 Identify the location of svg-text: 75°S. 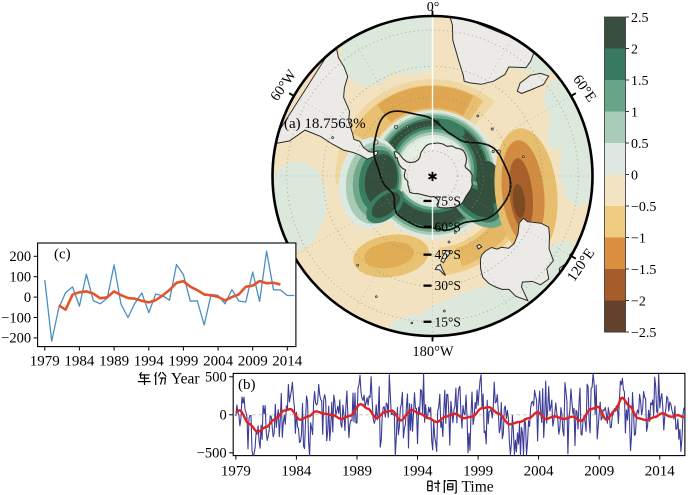
(448, 201).